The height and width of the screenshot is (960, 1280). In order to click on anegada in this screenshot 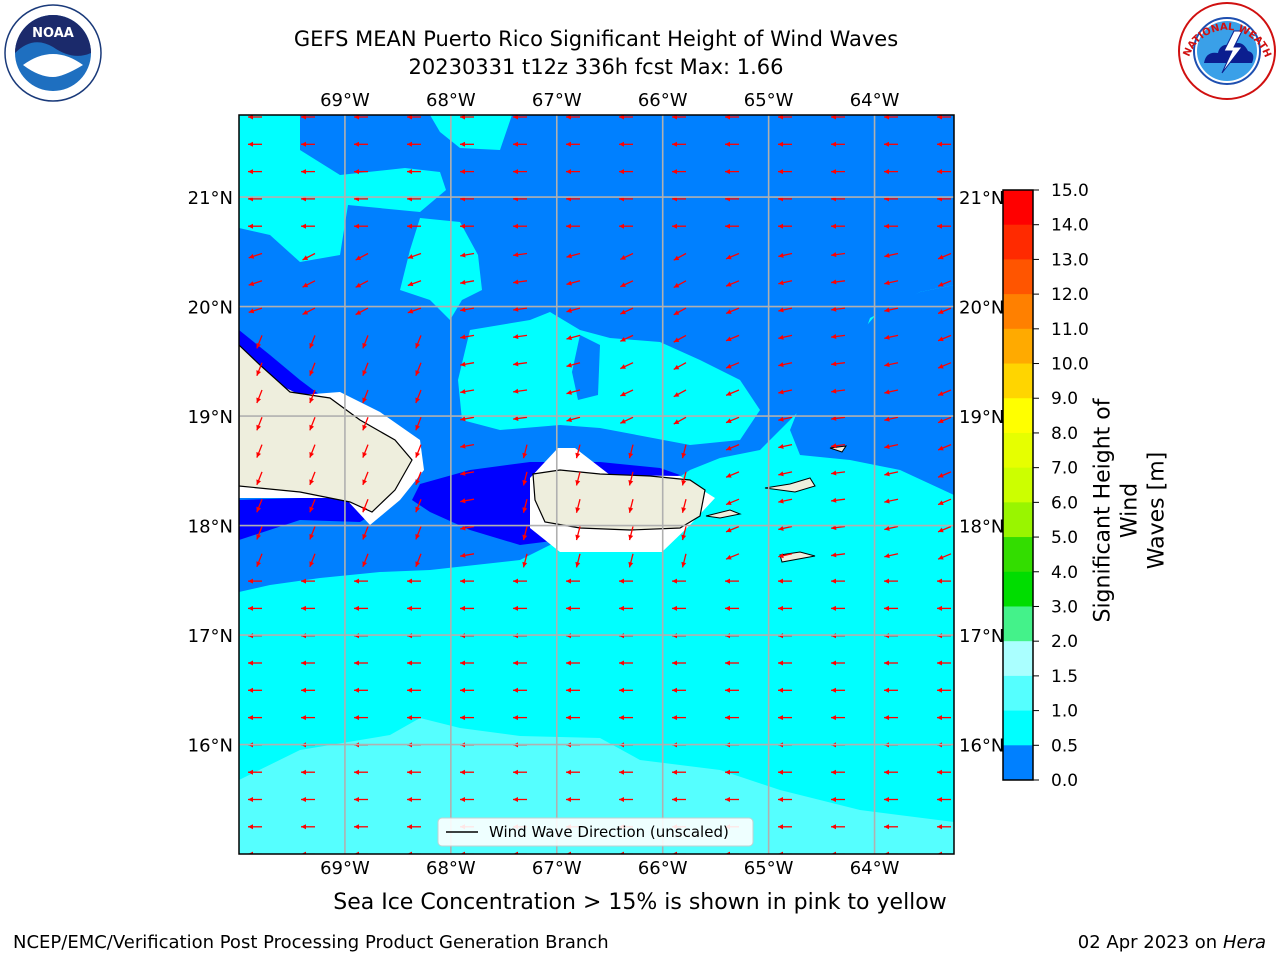, I will do `click(838, 449)`.